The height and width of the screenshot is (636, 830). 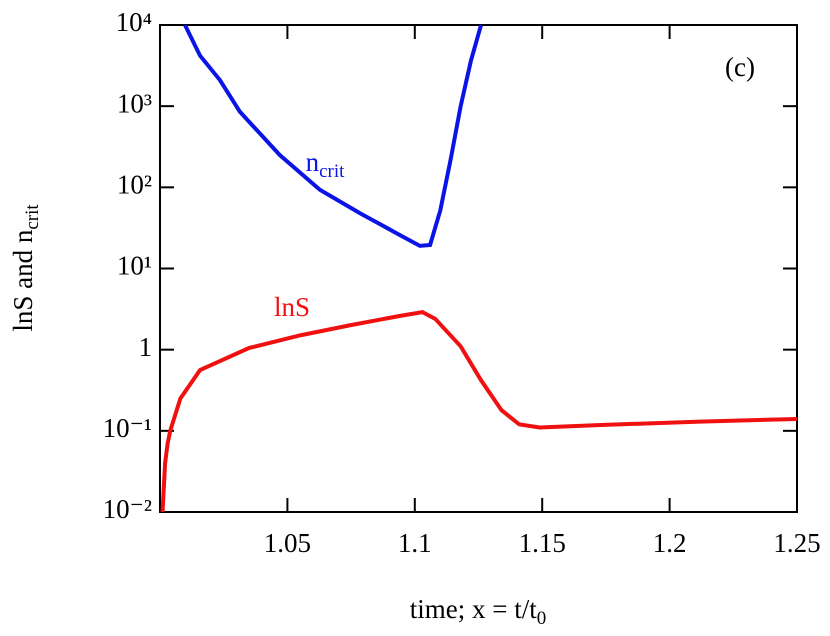 I want to click on x-tick-label: 1.2, so click(x=670, y=543).